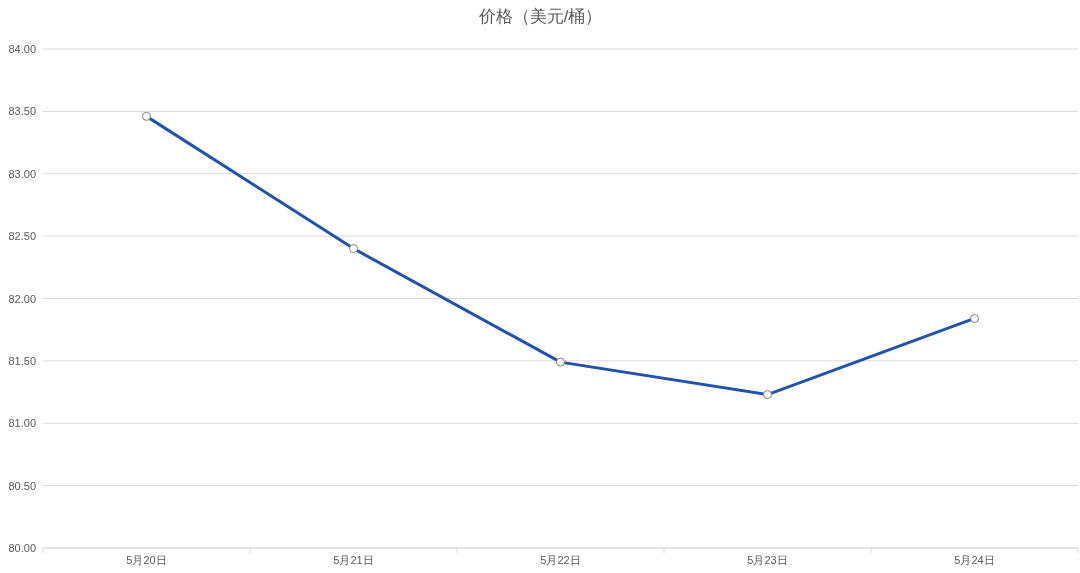 Image resolution: width=1080 pixels, height=573 pixels. What do you see at coordinates (22, 173) in the screenshot?
I see `y-tick-label: 83.00` at bounding box center [22, 173].